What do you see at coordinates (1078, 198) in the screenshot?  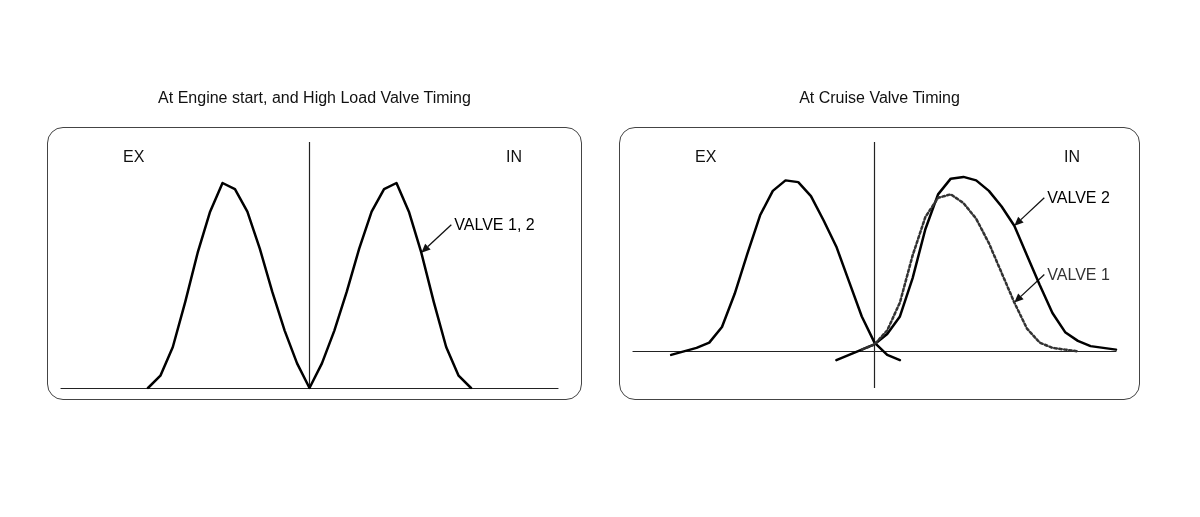 I see `text: VALVE 2` at bounding box center [1078, 198].